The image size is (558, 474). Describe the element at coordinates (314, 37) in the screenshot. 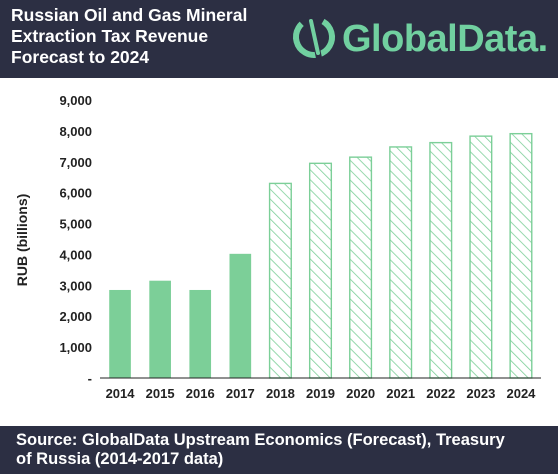

I see `globaldata-logo-icon` at that location.